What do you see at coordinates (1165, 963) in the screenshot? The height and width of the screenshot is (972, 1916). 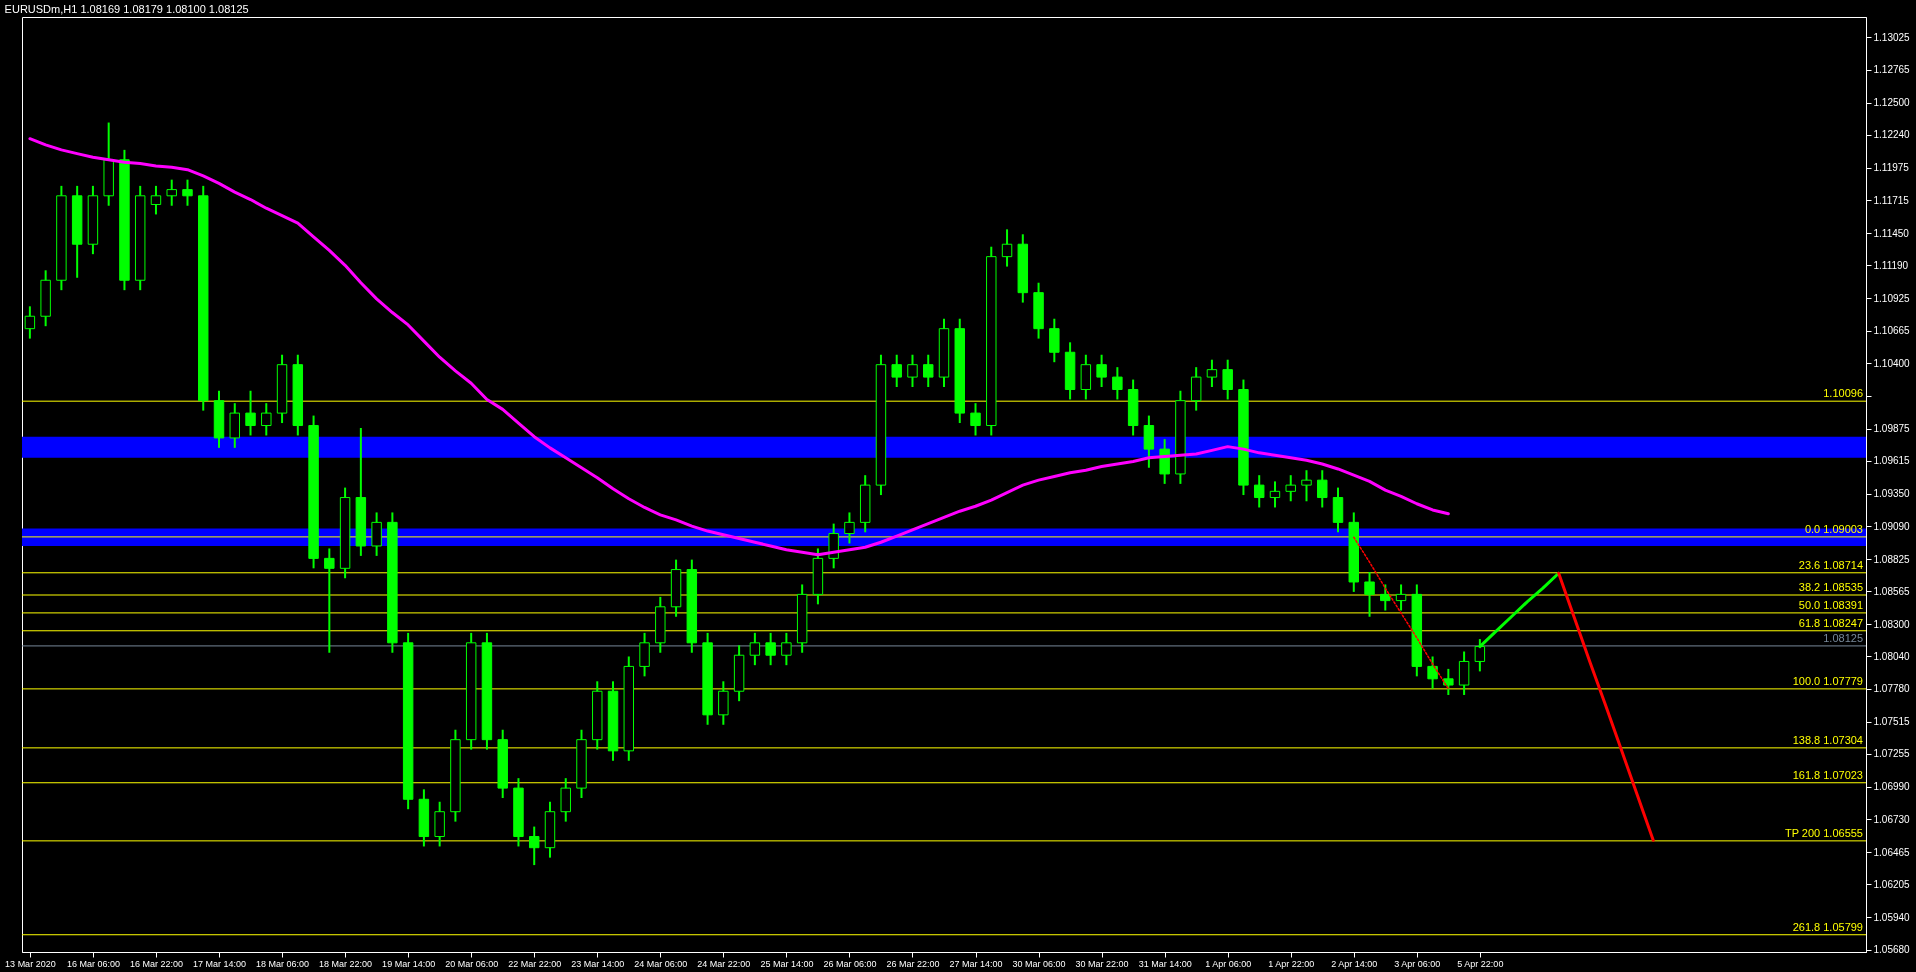 I see `x-tick-label: 31 Mar 14:00` at bounding box center [1165, 963].